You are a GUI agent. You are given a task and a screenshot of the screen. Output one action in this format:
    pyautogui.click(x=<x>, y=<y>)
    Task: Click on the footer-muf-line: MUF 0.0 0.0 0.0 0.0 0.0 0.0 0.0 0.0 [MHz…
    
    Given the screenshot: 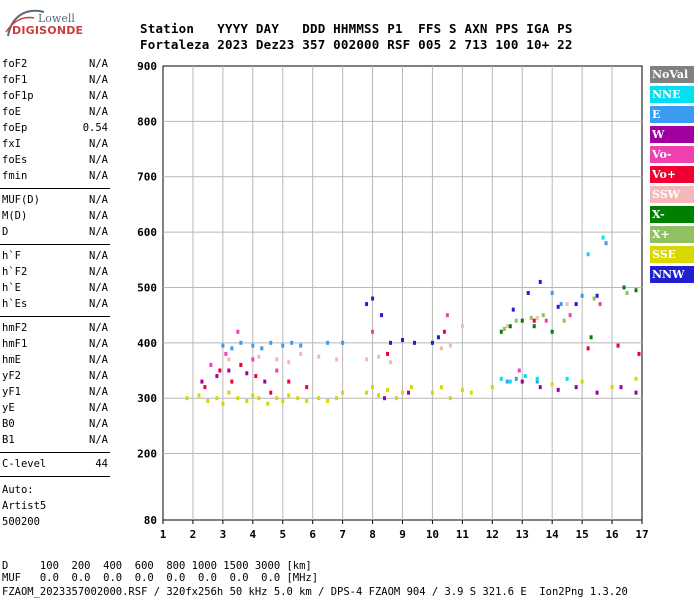 What is the action you would take?
    pyautogui.click(x=160, y=578)
    